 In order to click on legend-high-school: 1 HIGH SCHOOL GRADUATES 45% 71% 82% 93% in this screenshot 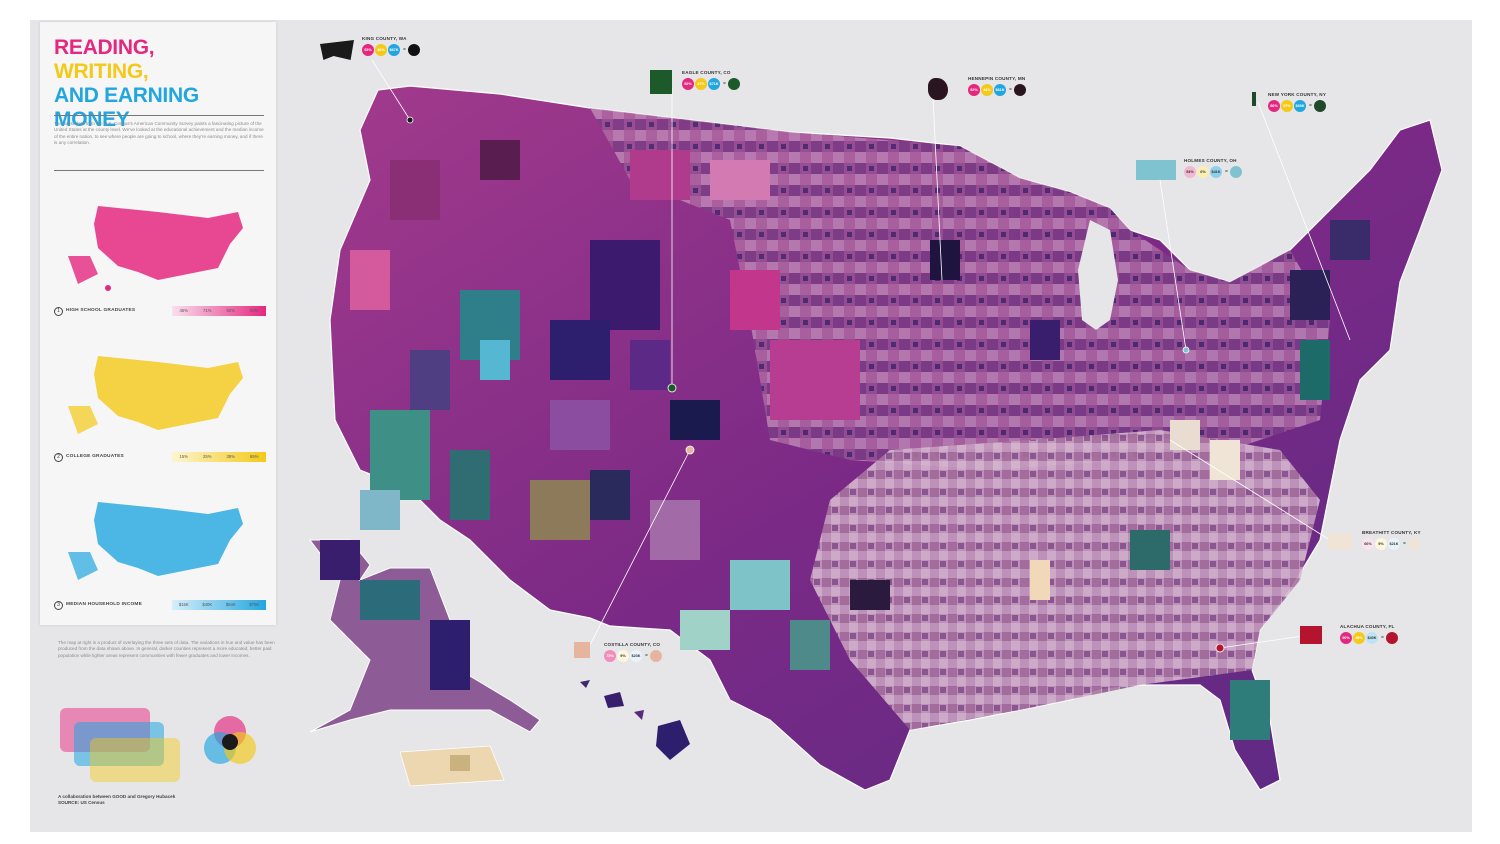, I will do `click(160, 311)`.